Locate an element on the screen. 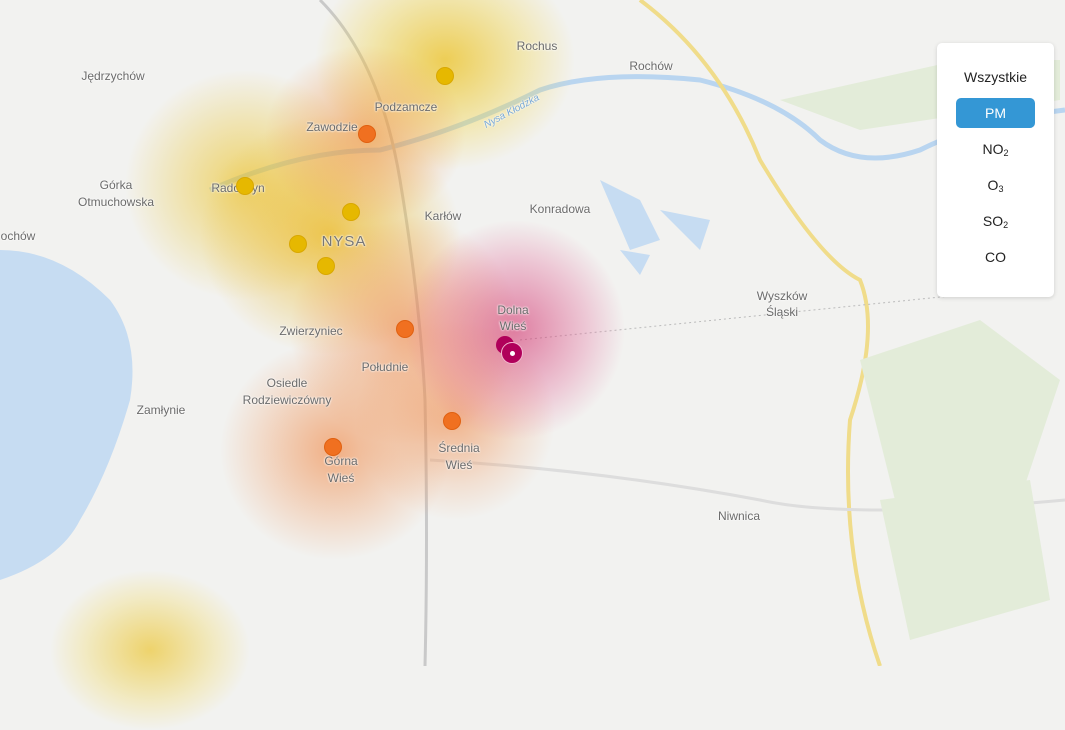 The height and width of the screenshot is (730, 1065). place-label: Konradowa is located at coordinates (560, 209).